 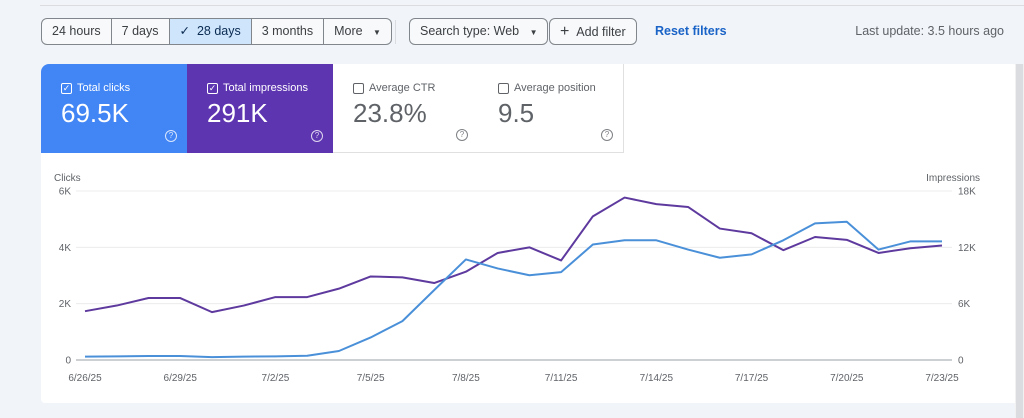 I want to click on scrollbar, so click(x=1019, y=241).